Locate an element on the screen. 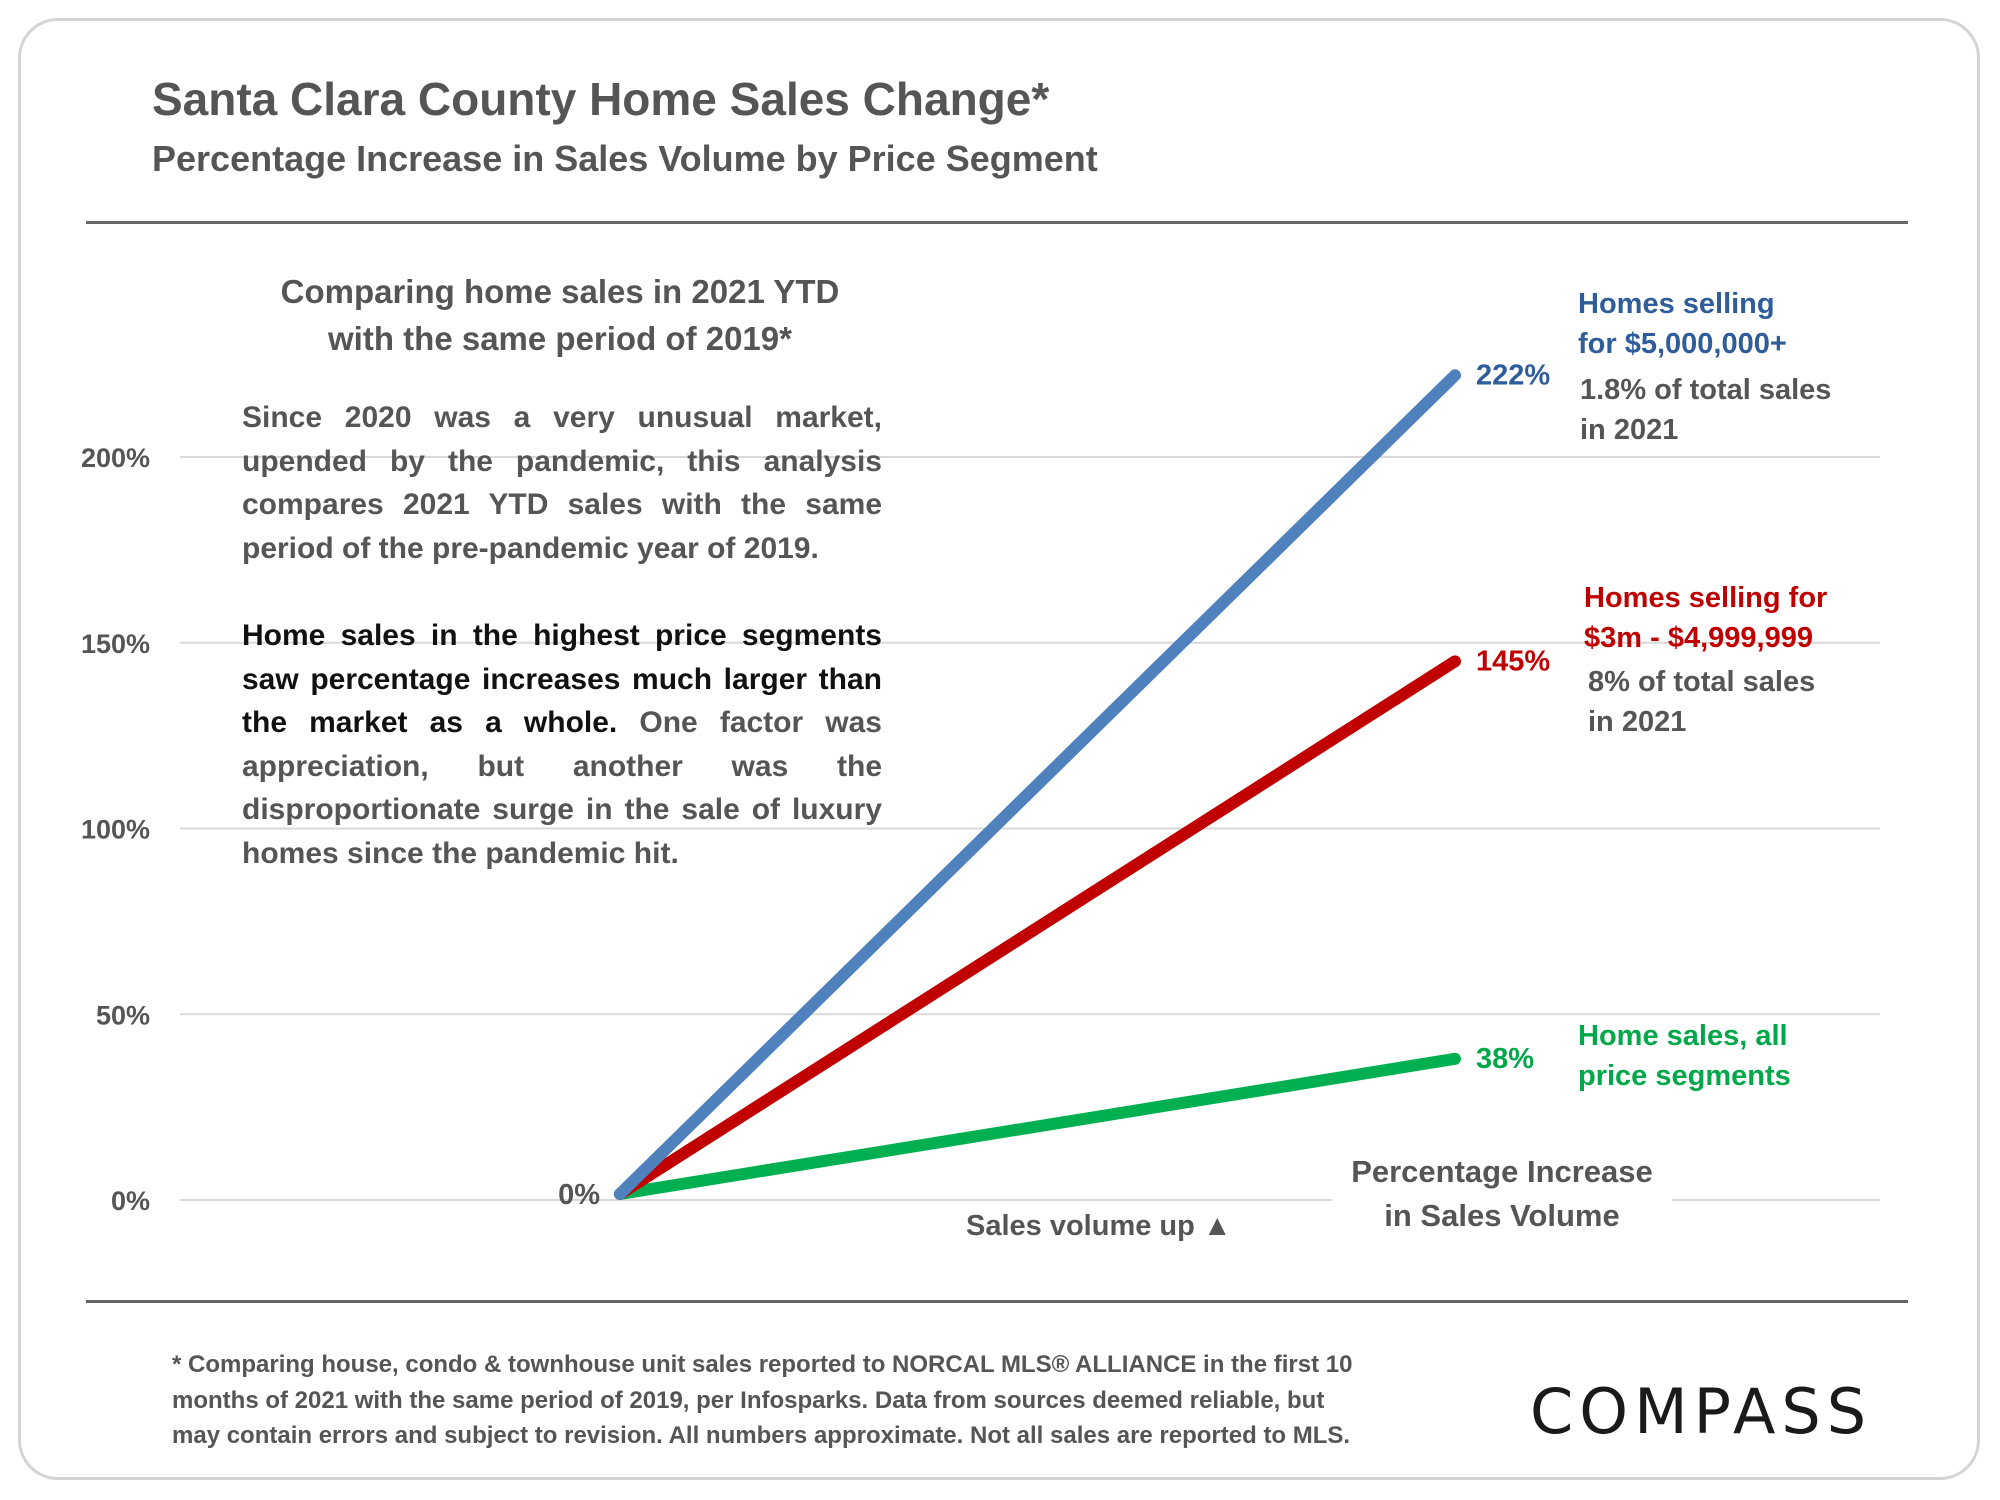 The image size is (2000, 1500). series-green-label-line2: price segments is located at coordinates (1684, 1076).